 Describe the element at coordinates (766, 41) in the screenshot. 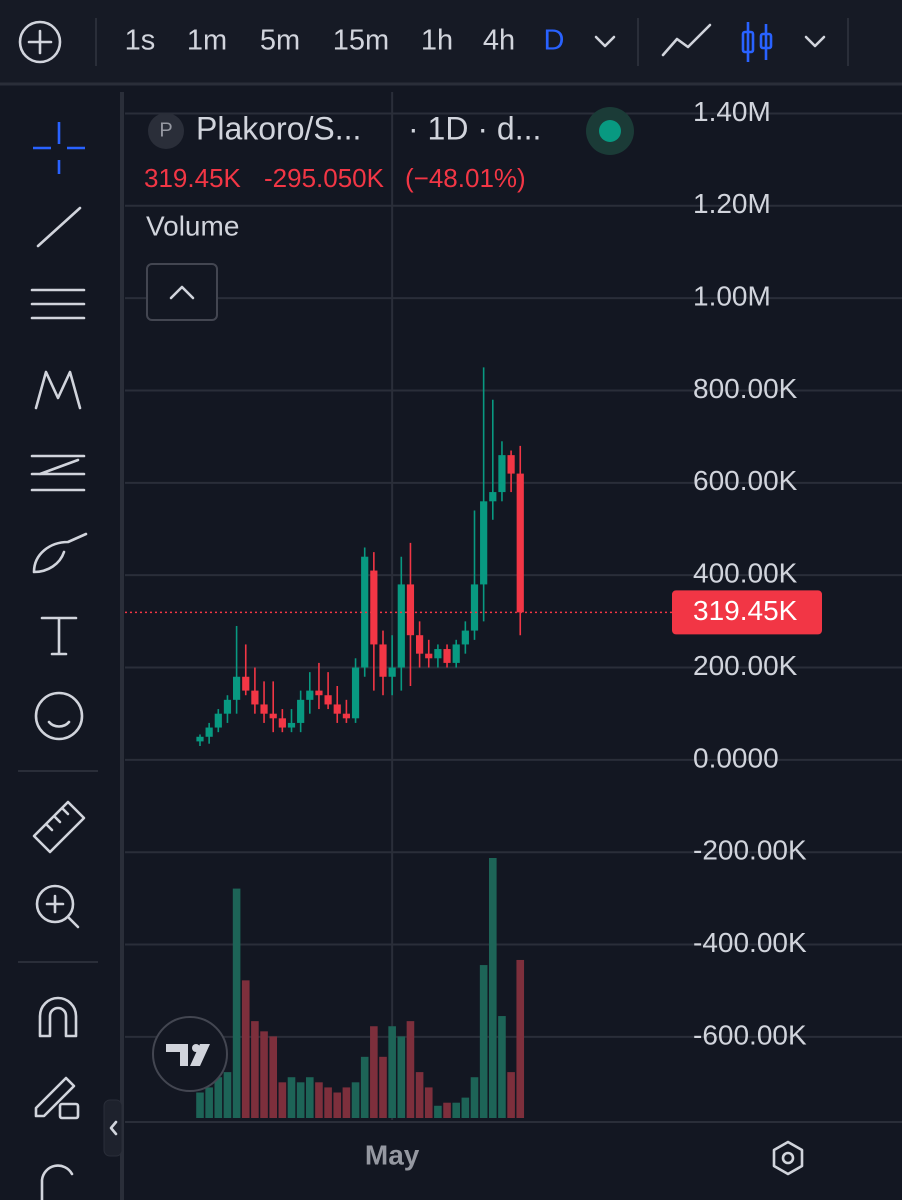

I see `candle-icon-body` at that location.